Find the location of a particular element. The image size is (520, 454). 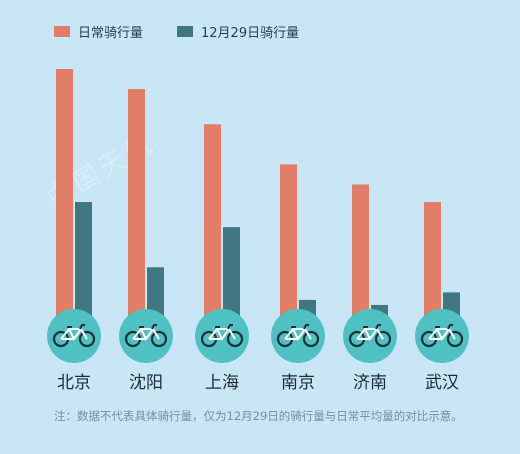

category-label: 北京 is located at coordinates (74, 383).